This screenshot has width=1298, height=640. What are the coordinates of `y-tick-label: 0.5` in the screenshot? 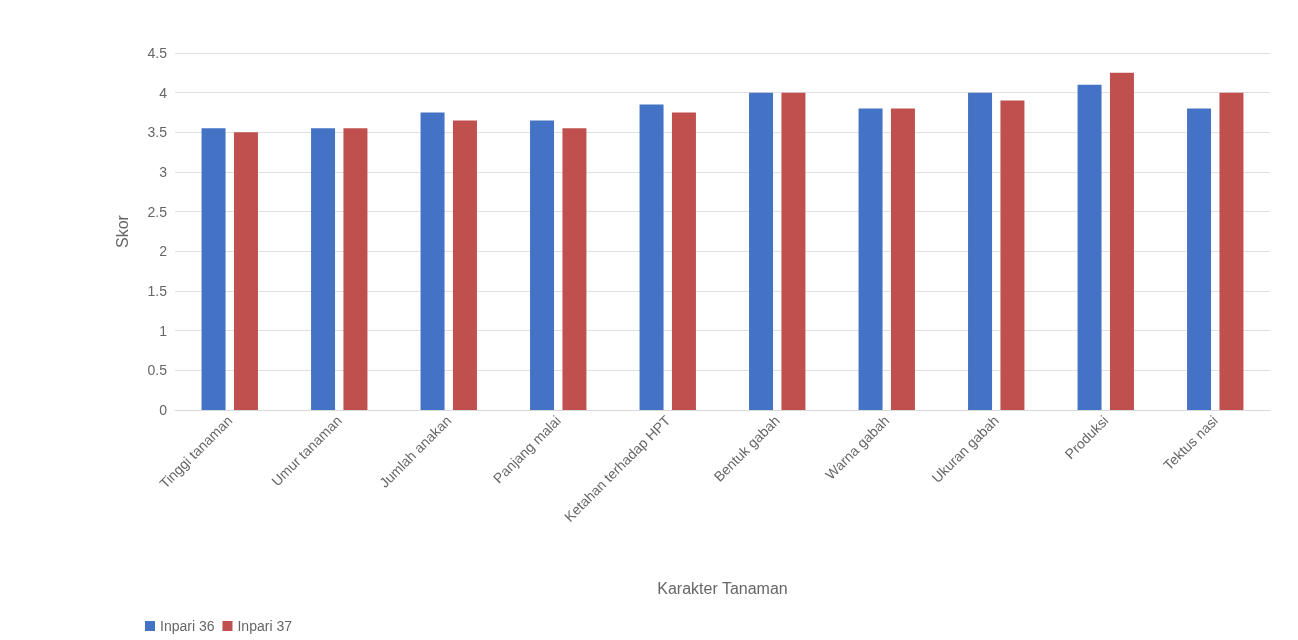 It's located at (157, 370).